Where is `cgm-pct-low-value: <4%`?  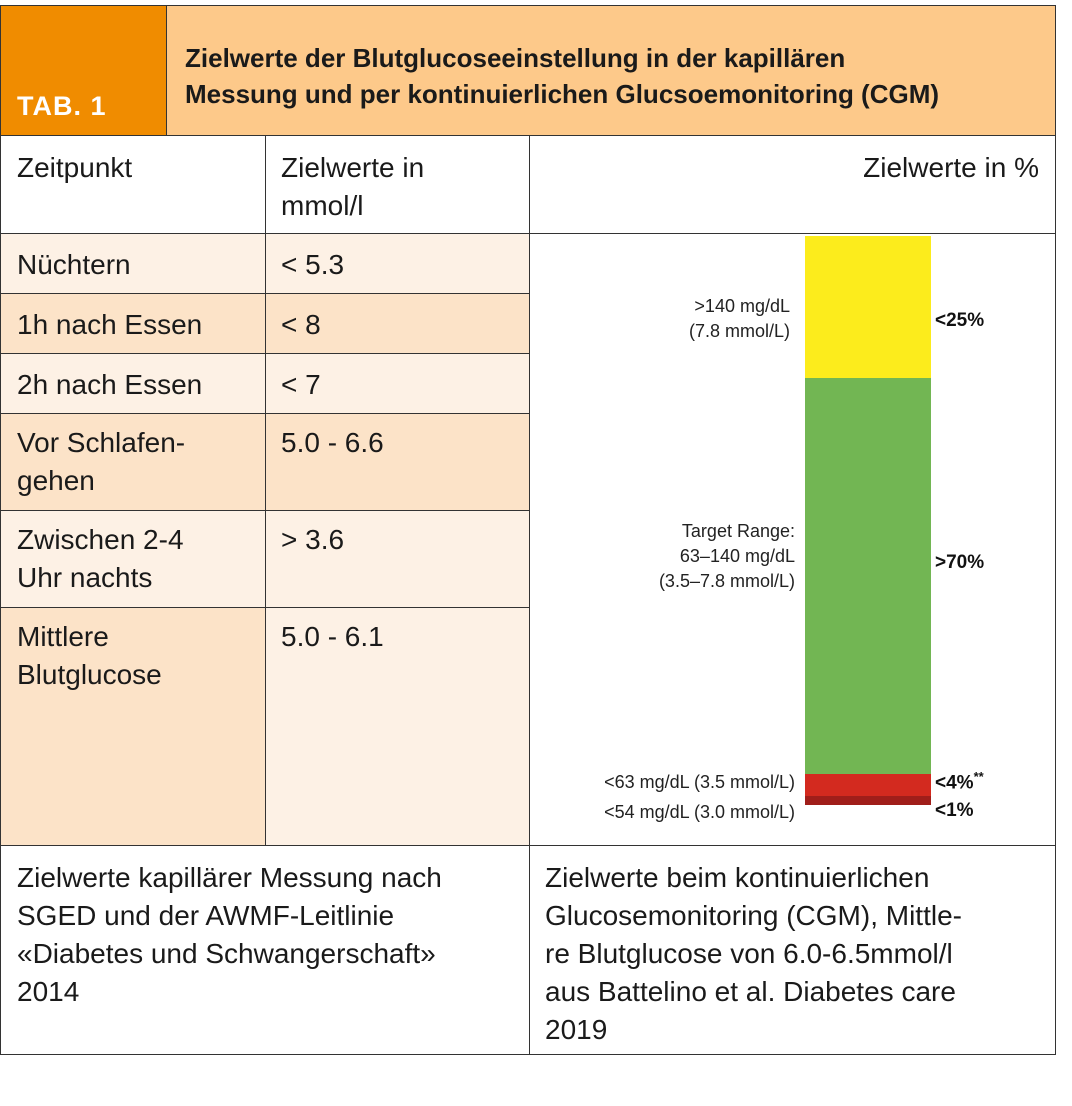 cgm-pct-low-value: <4% is located at coordinates (954, 783).